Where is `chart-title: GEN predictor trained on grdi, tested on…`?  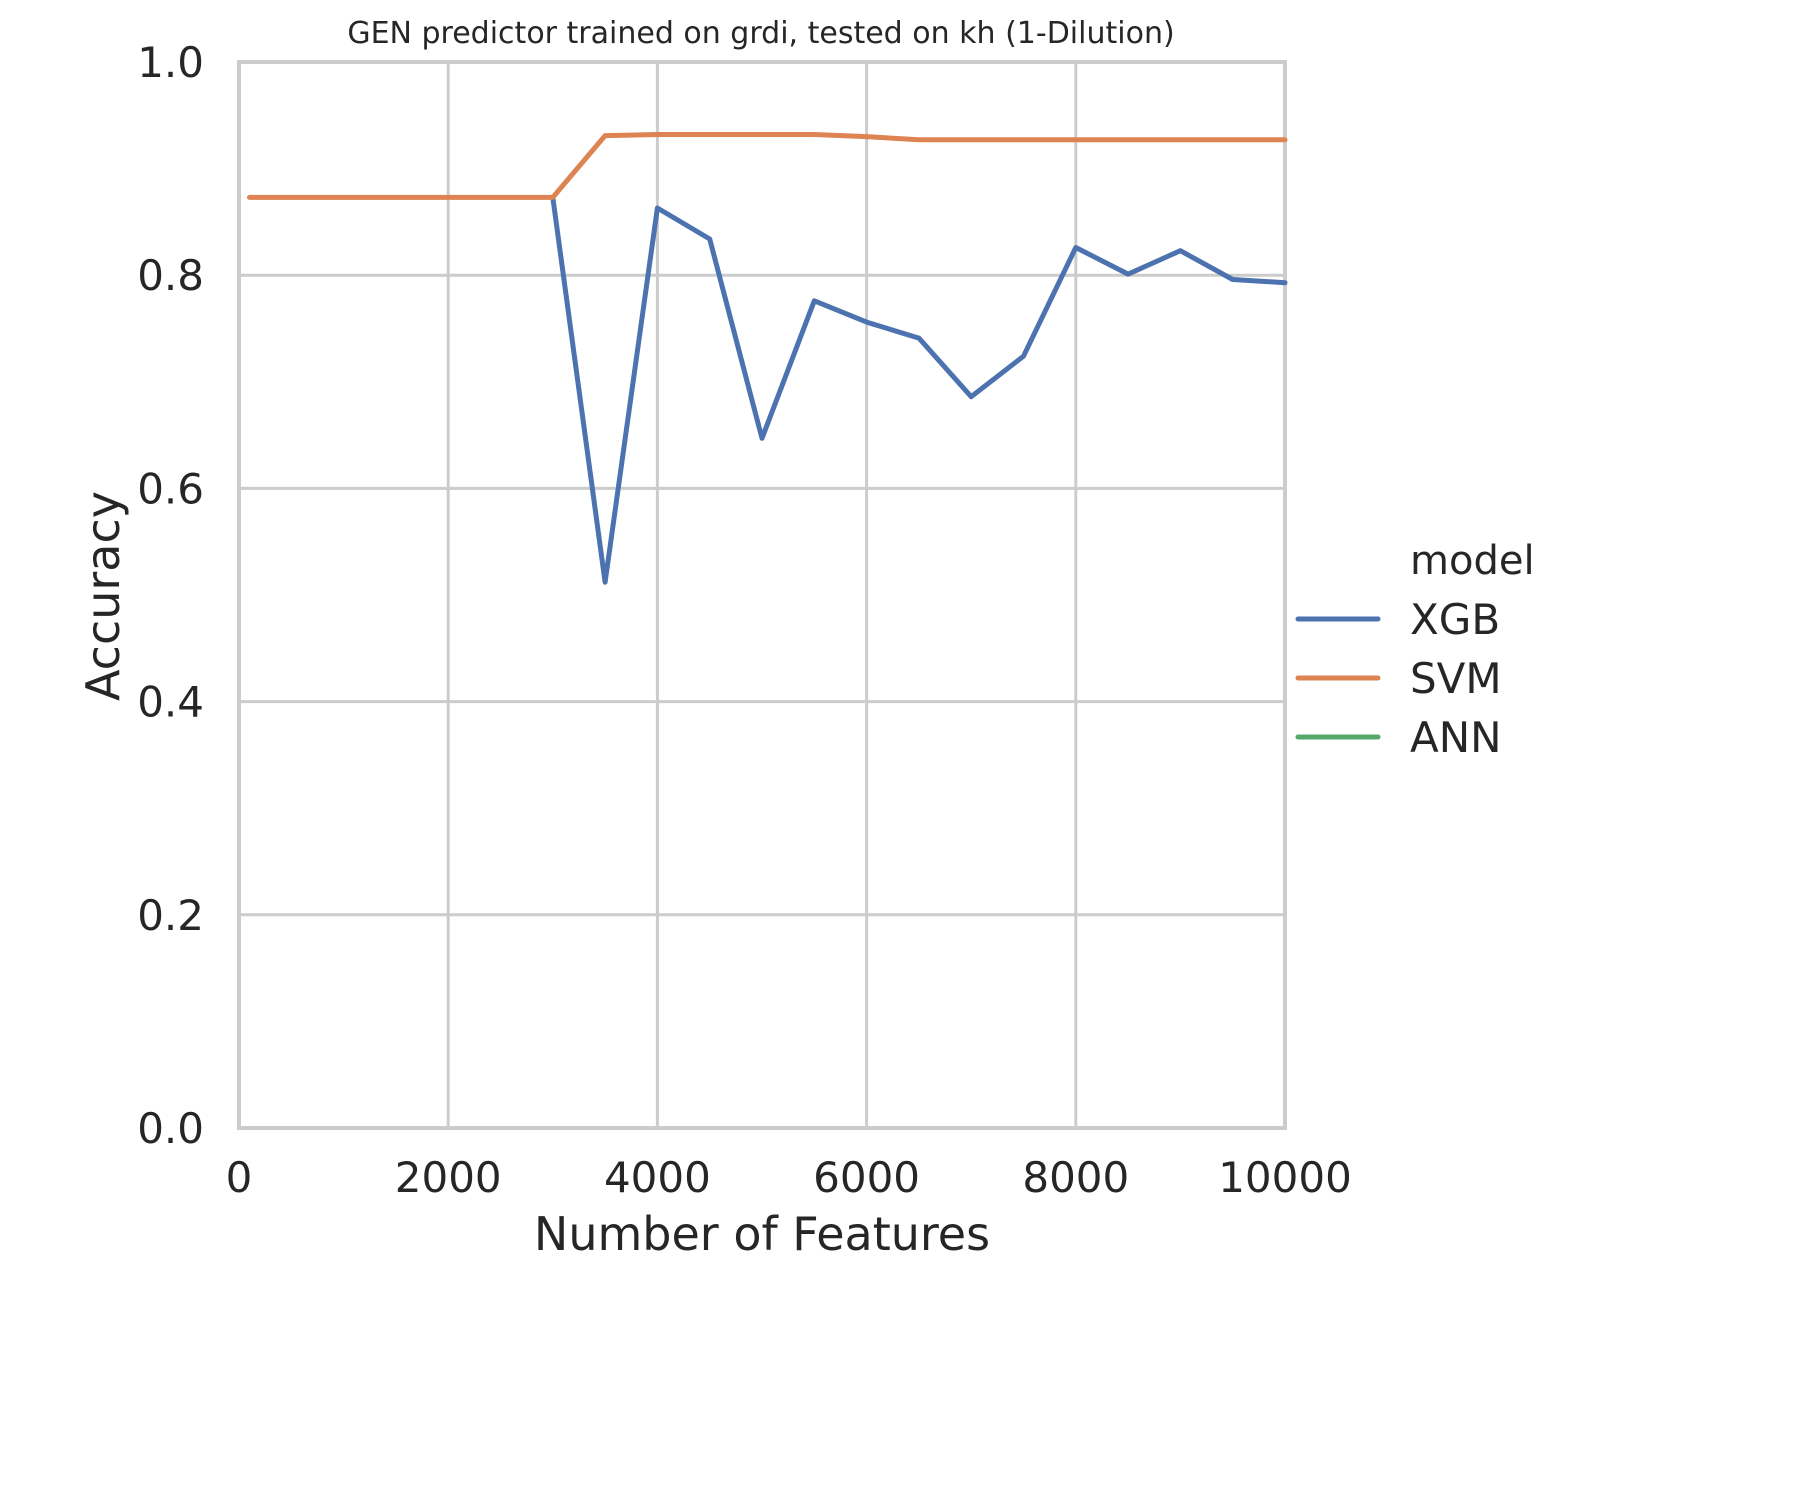
chart-title: GEN predictor trained on grdi, tested on… is located at coordinates (760, 33).